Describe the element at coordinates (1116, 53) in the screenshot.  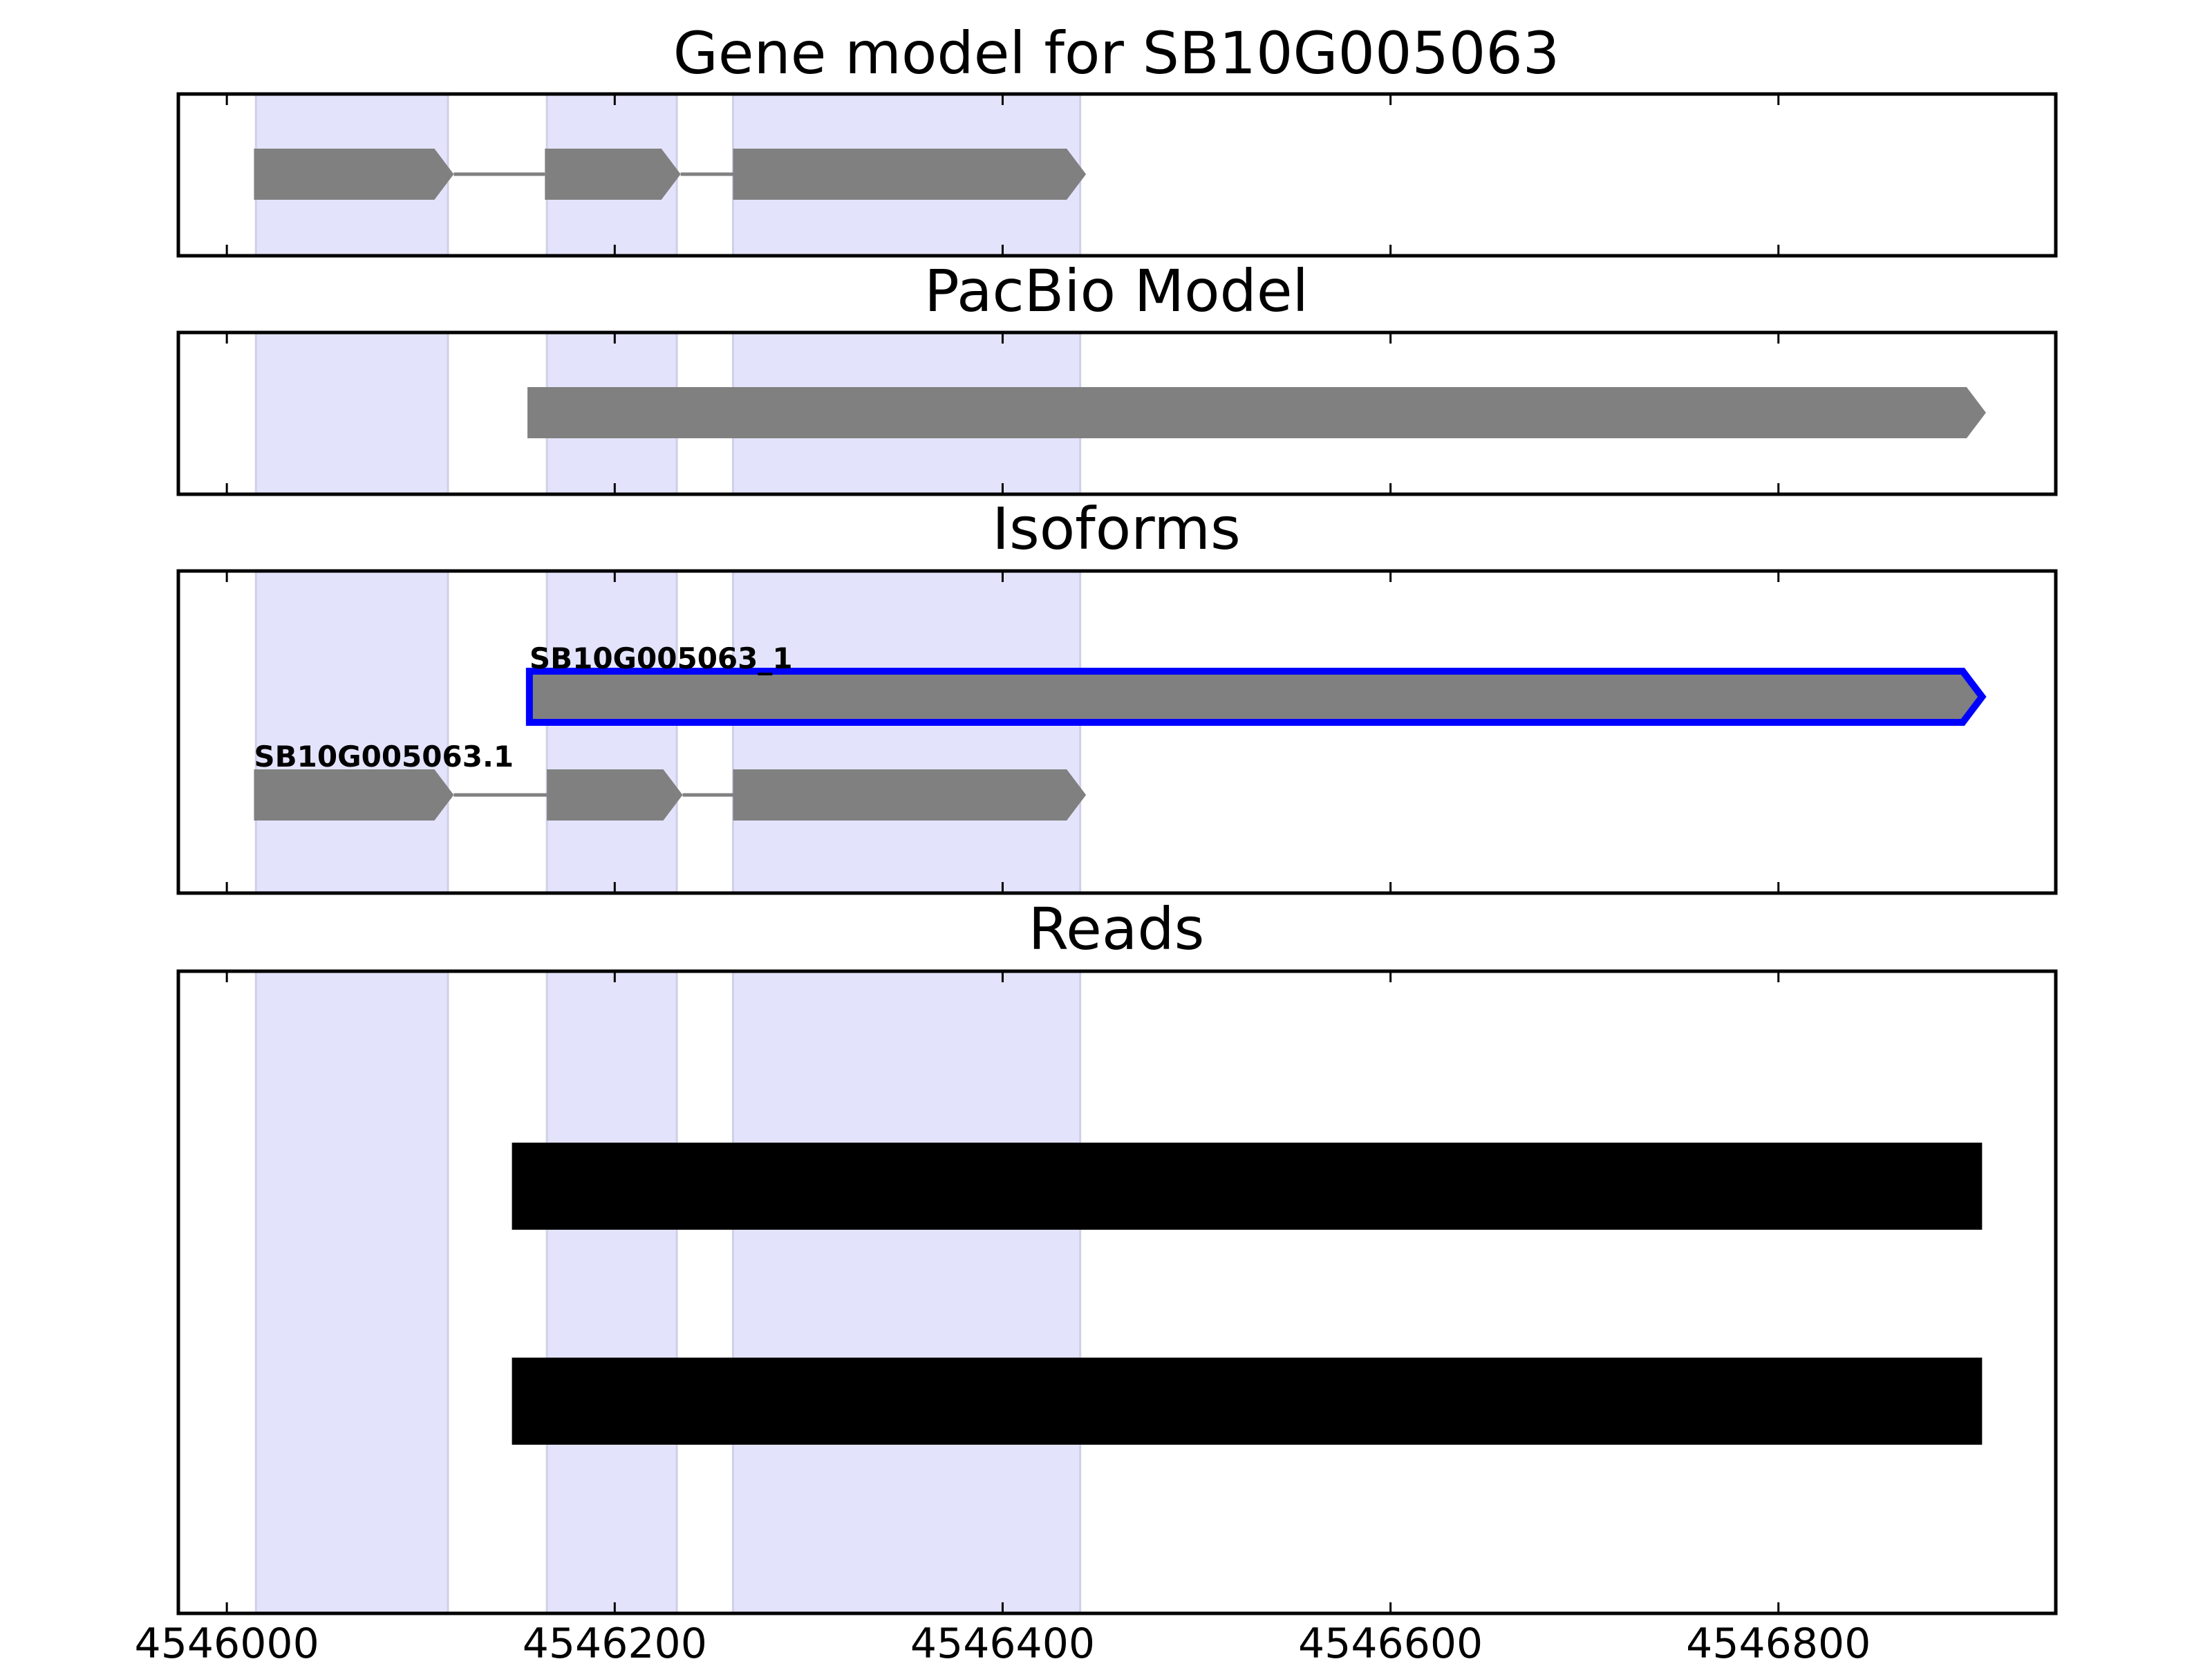
I see `panel-title-gene-model: Gene model for SB10G005063` at that location.